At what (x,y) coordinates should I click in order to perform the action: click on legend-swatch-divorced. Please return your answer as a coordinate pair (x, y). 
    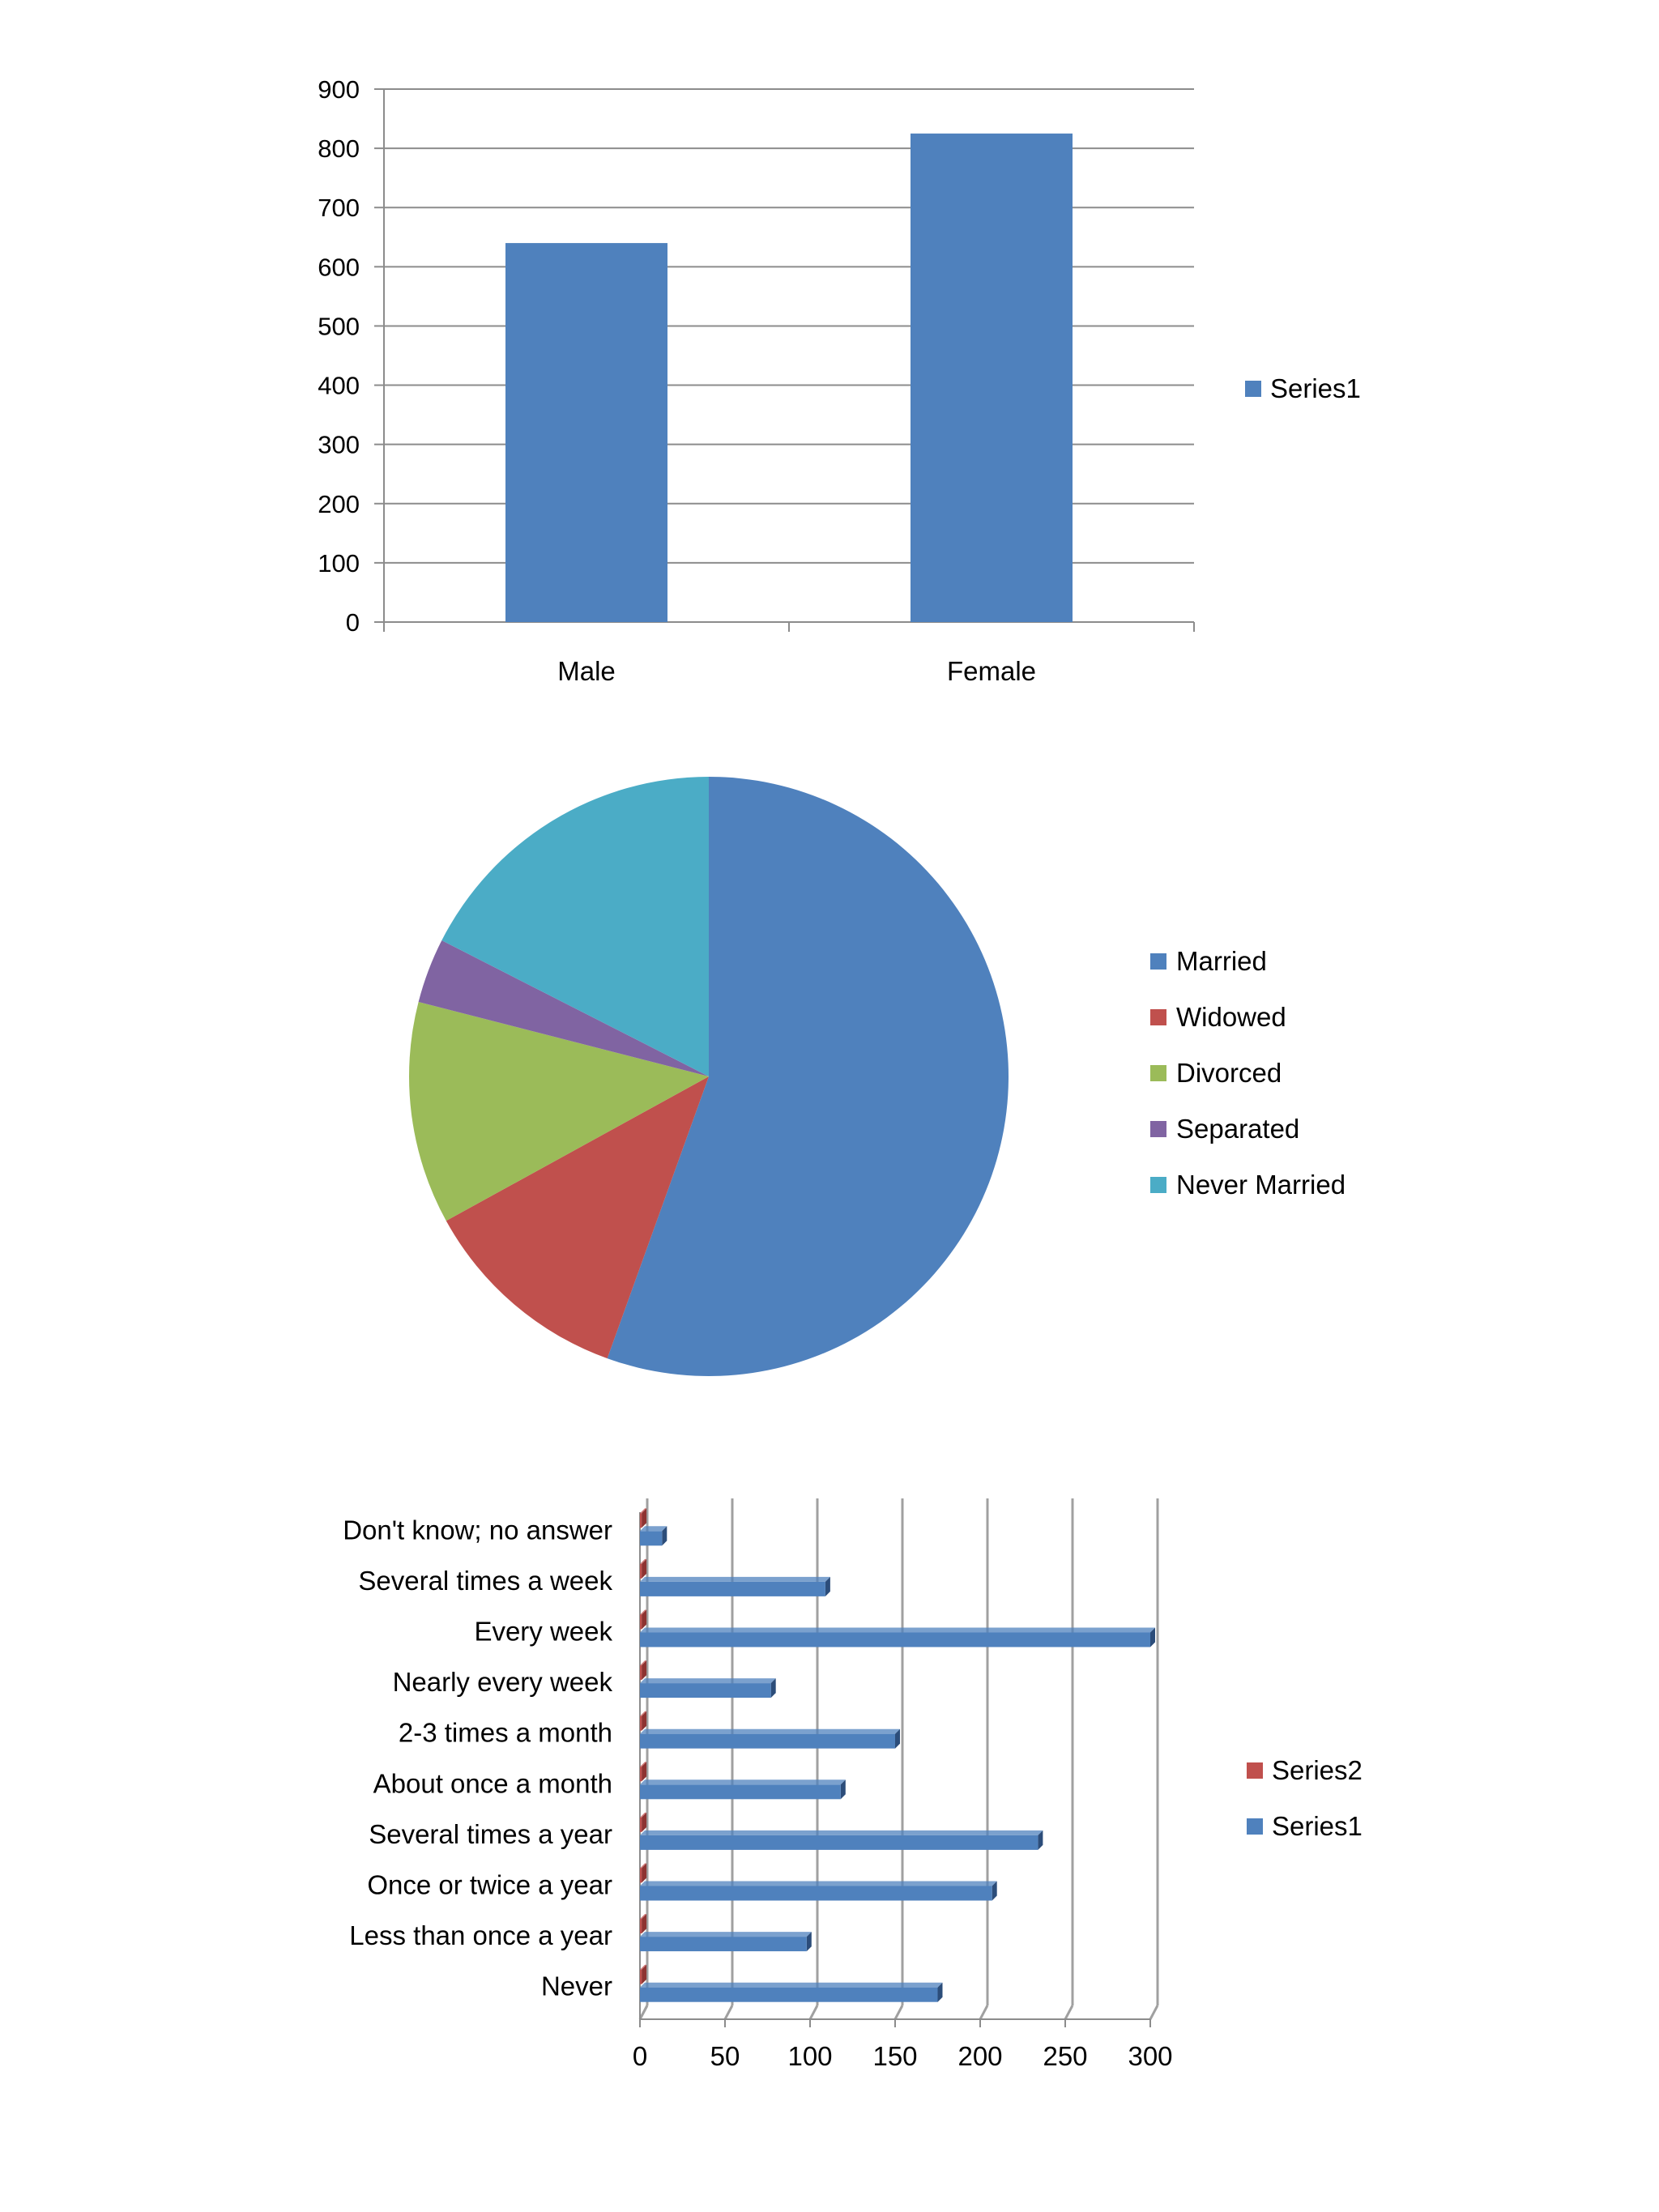
    Looking at the image, I should click on (1158, 1073).